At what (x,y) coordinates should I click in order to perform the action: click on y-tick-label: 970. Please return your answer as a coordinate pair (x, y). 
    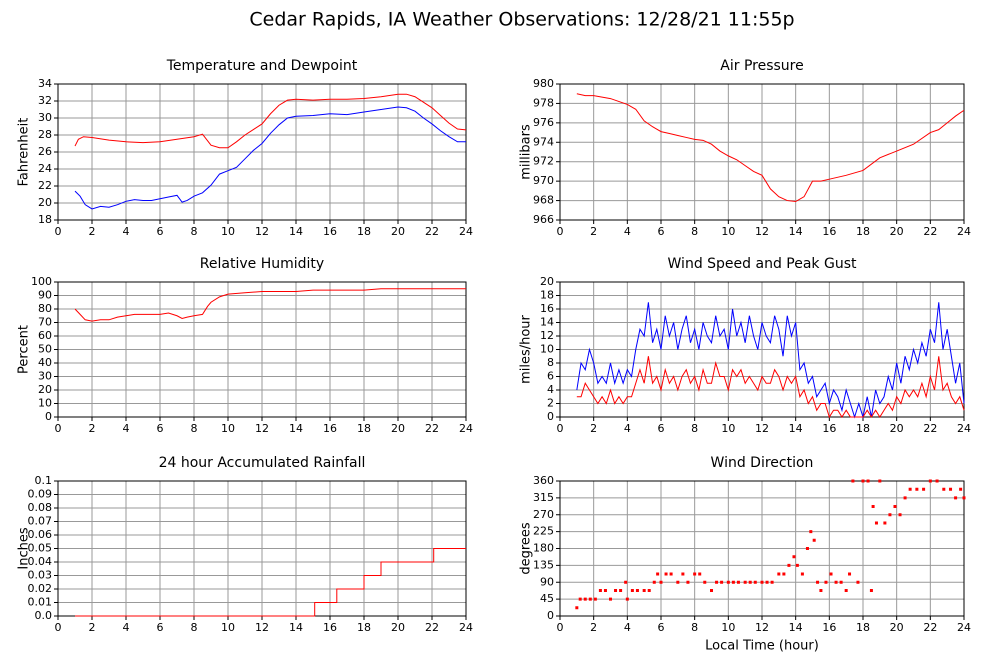
    Looking at the image, I should click on (543, 180).